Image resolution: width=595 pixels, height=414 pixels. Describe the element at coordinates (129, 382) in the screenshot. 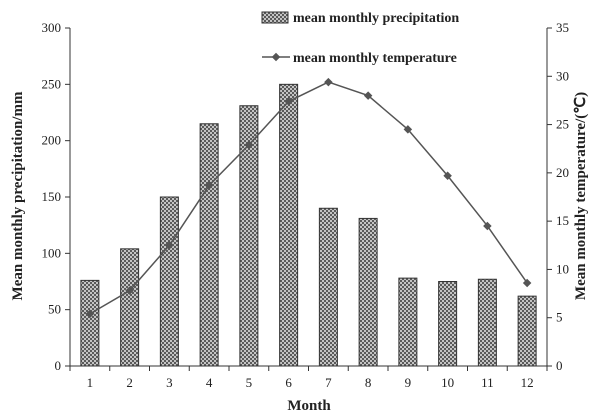

I see `x-tick-label-2: 2` at that location.